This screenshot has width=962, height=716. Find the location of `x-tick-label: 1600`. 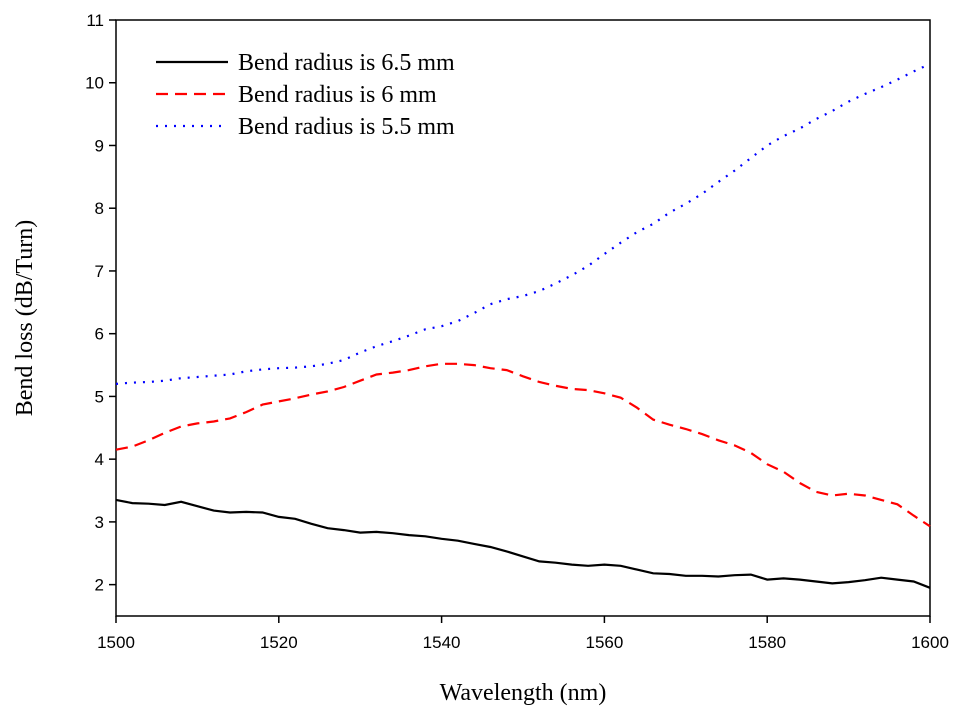

x-tick-label: 1600 is located at coordinates (930, 642).